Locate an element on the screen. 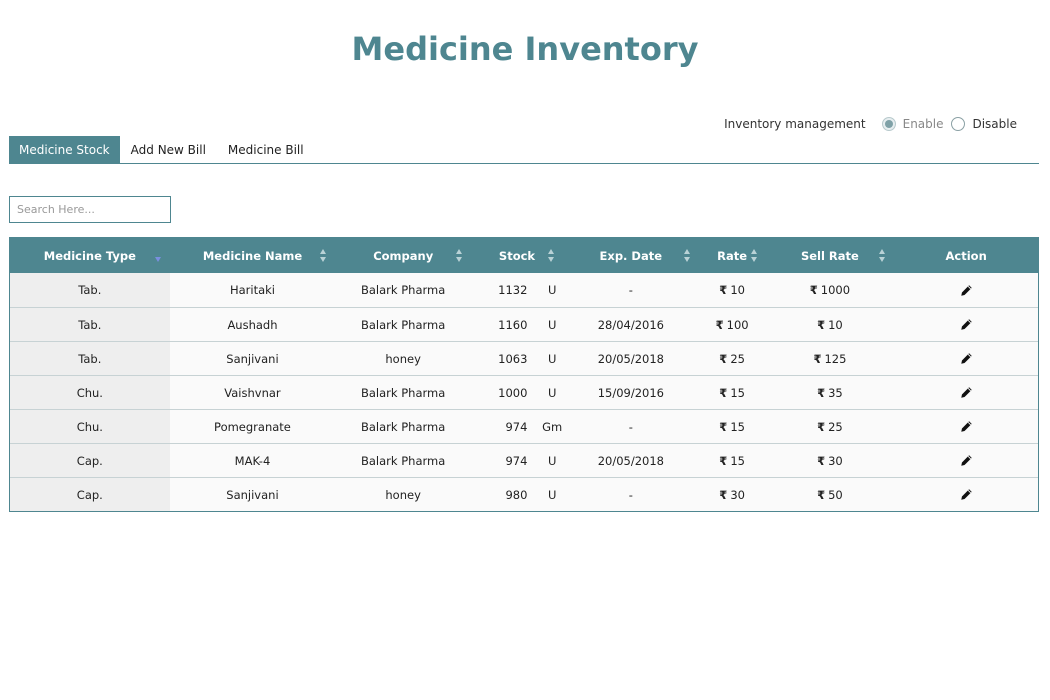 Image resolution: width=1050 pixels, height=700 pixels. inventory-management: Inventory management Enable Disable is located at coordinates (870, 124).